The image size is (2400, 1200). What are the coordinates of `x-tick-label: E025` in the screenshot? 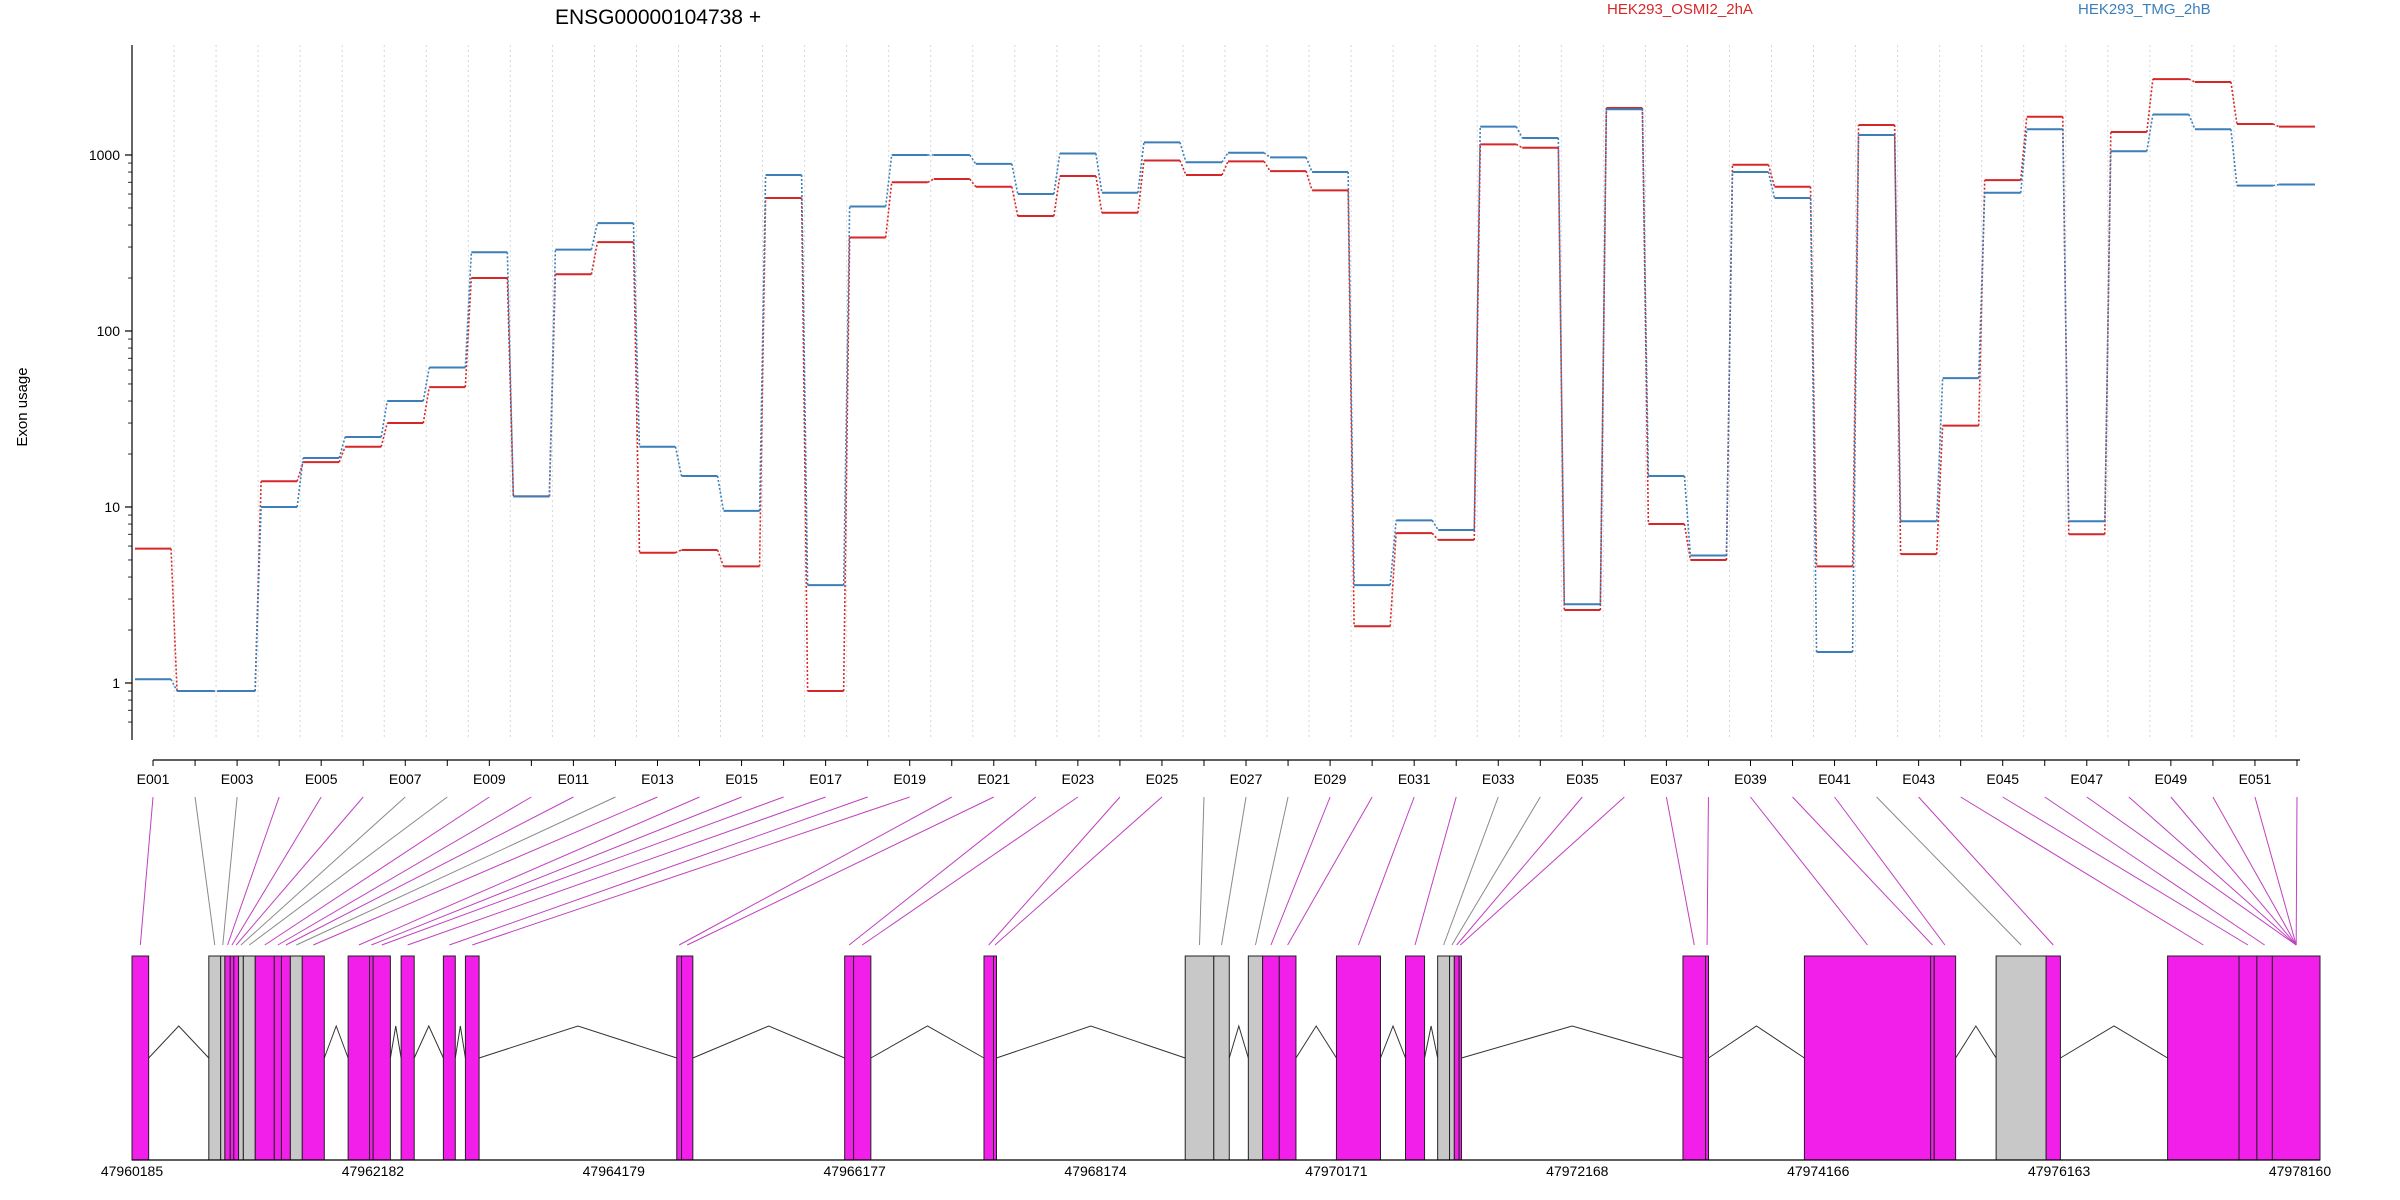 It's located at (1162, 779).